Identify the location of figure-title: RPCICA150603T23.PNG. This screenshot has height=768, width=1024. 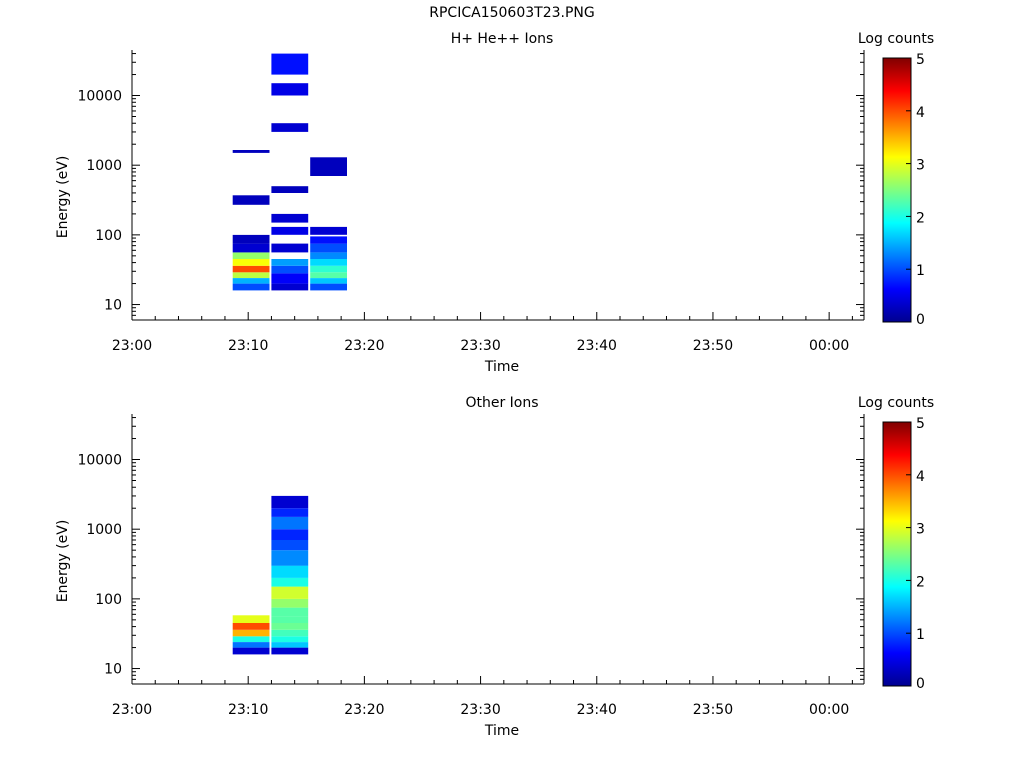
(512, 13).